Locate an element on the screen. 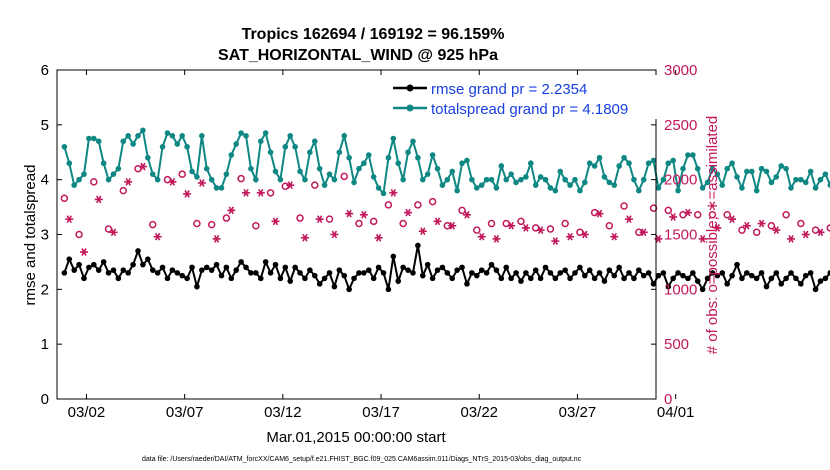 The image size is (830, 470). y-axis-right-label: # of obs: o=possible; ∗=assimilated is located at coordinates (712, 235).